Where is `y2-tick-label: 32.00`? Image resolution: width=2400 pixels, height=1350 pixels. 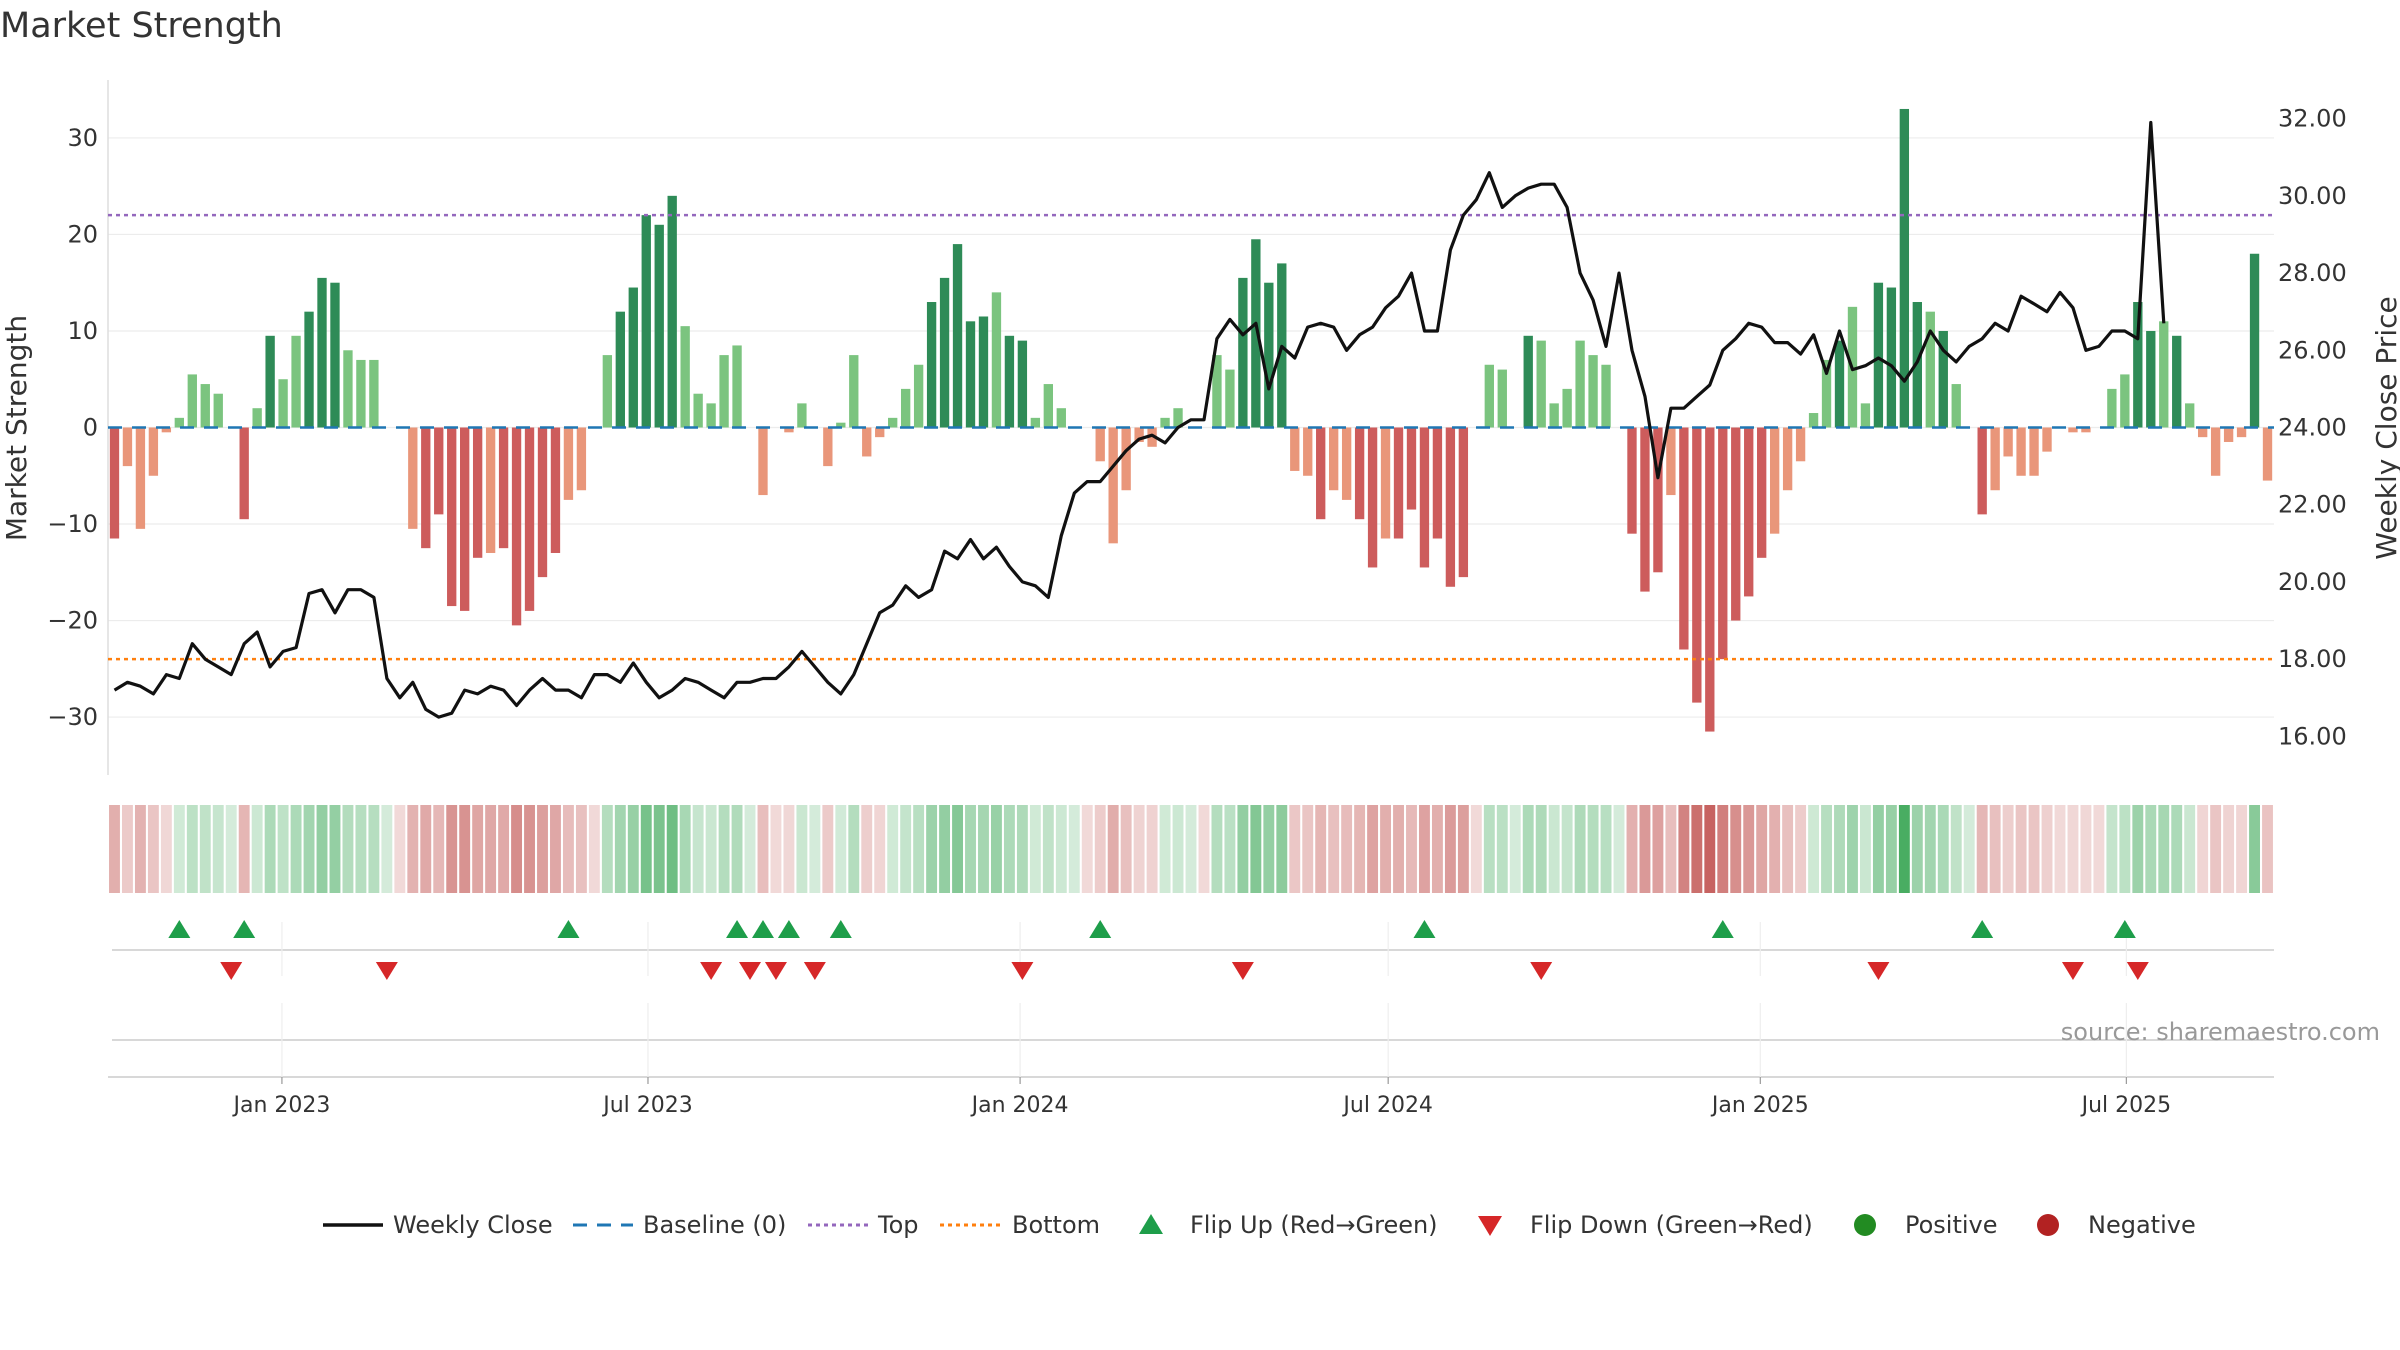
y2-tick-label: 32.00 is located at coordinates (2312, 119).